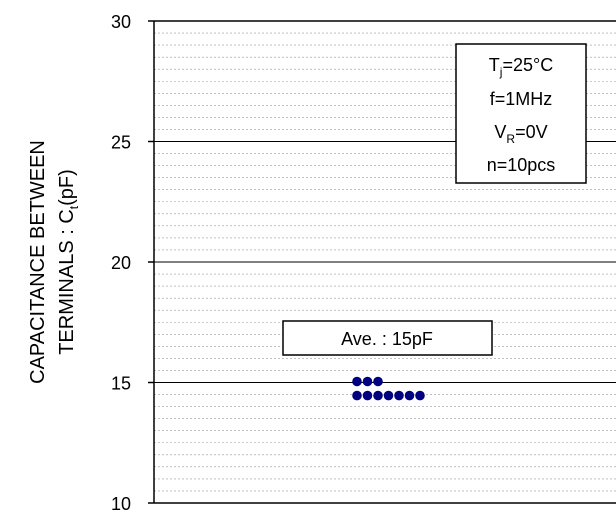 The width and height of the screenshot is (616, 514). What do you see at coordinates (121, 143) in the screenshot?
I see `y-tick-label: 25` at bounding box center [121, 143].